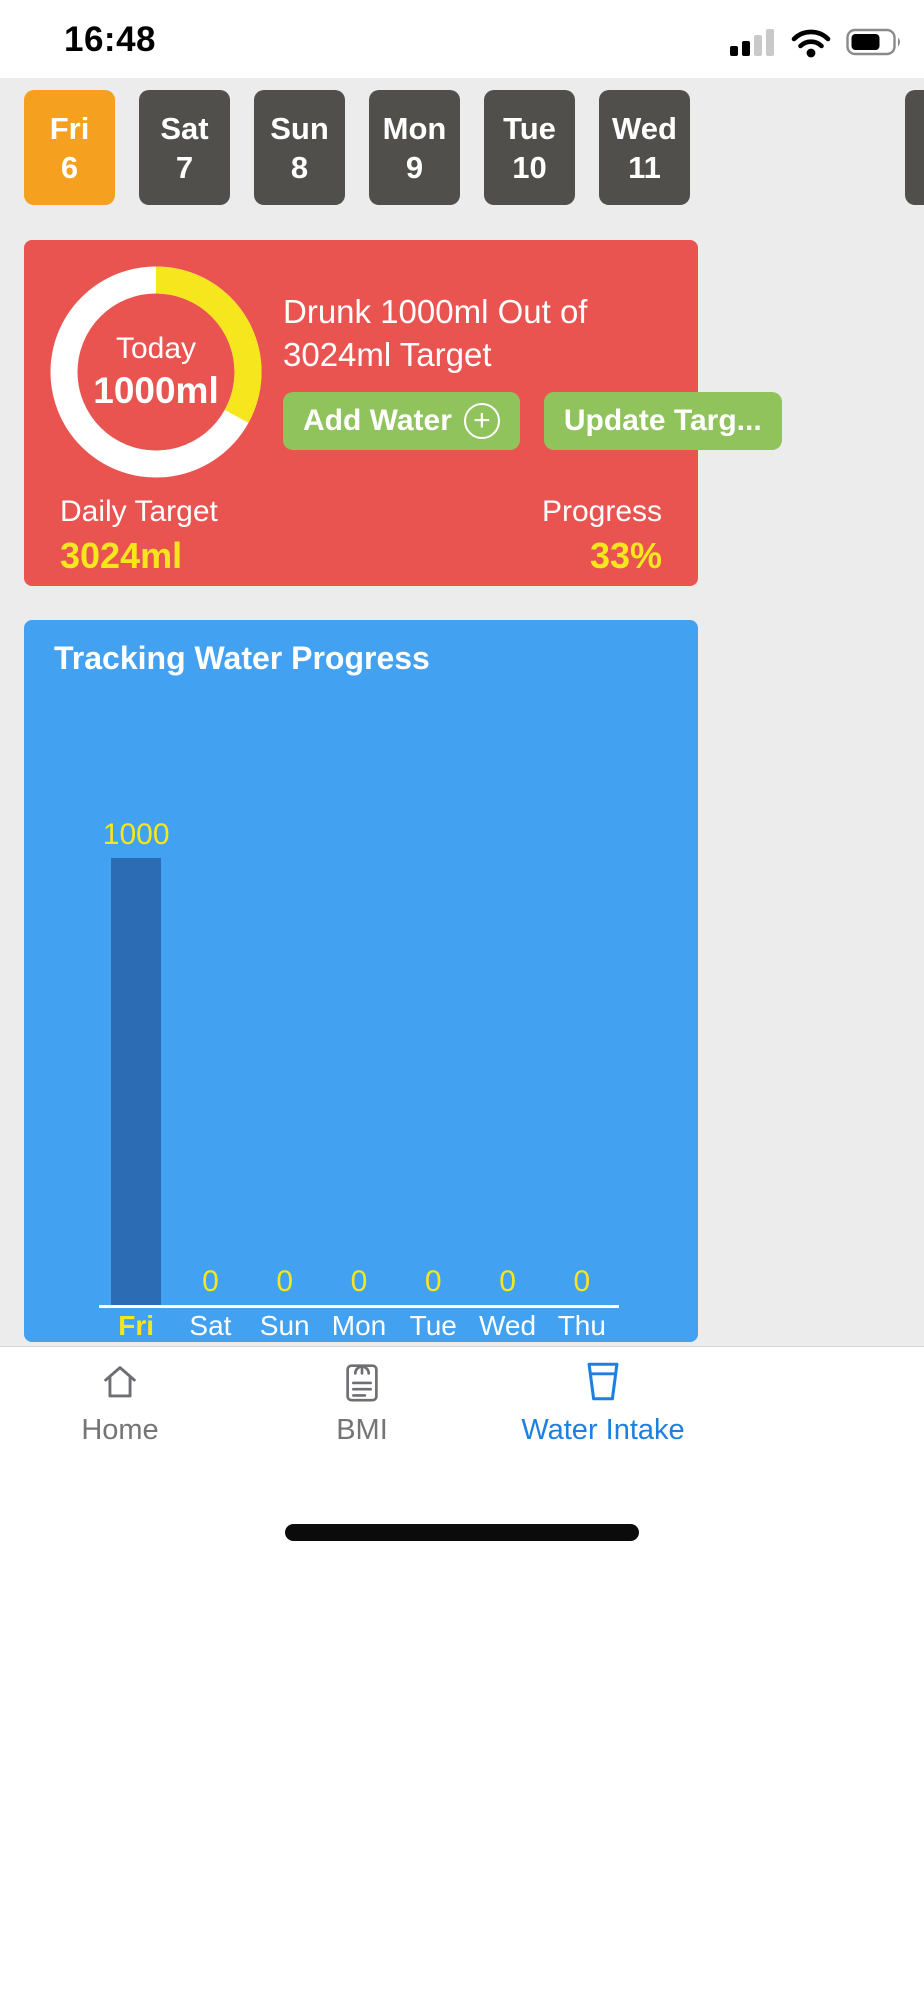  I want to click on water-cup-icon, so click(603, 1381).